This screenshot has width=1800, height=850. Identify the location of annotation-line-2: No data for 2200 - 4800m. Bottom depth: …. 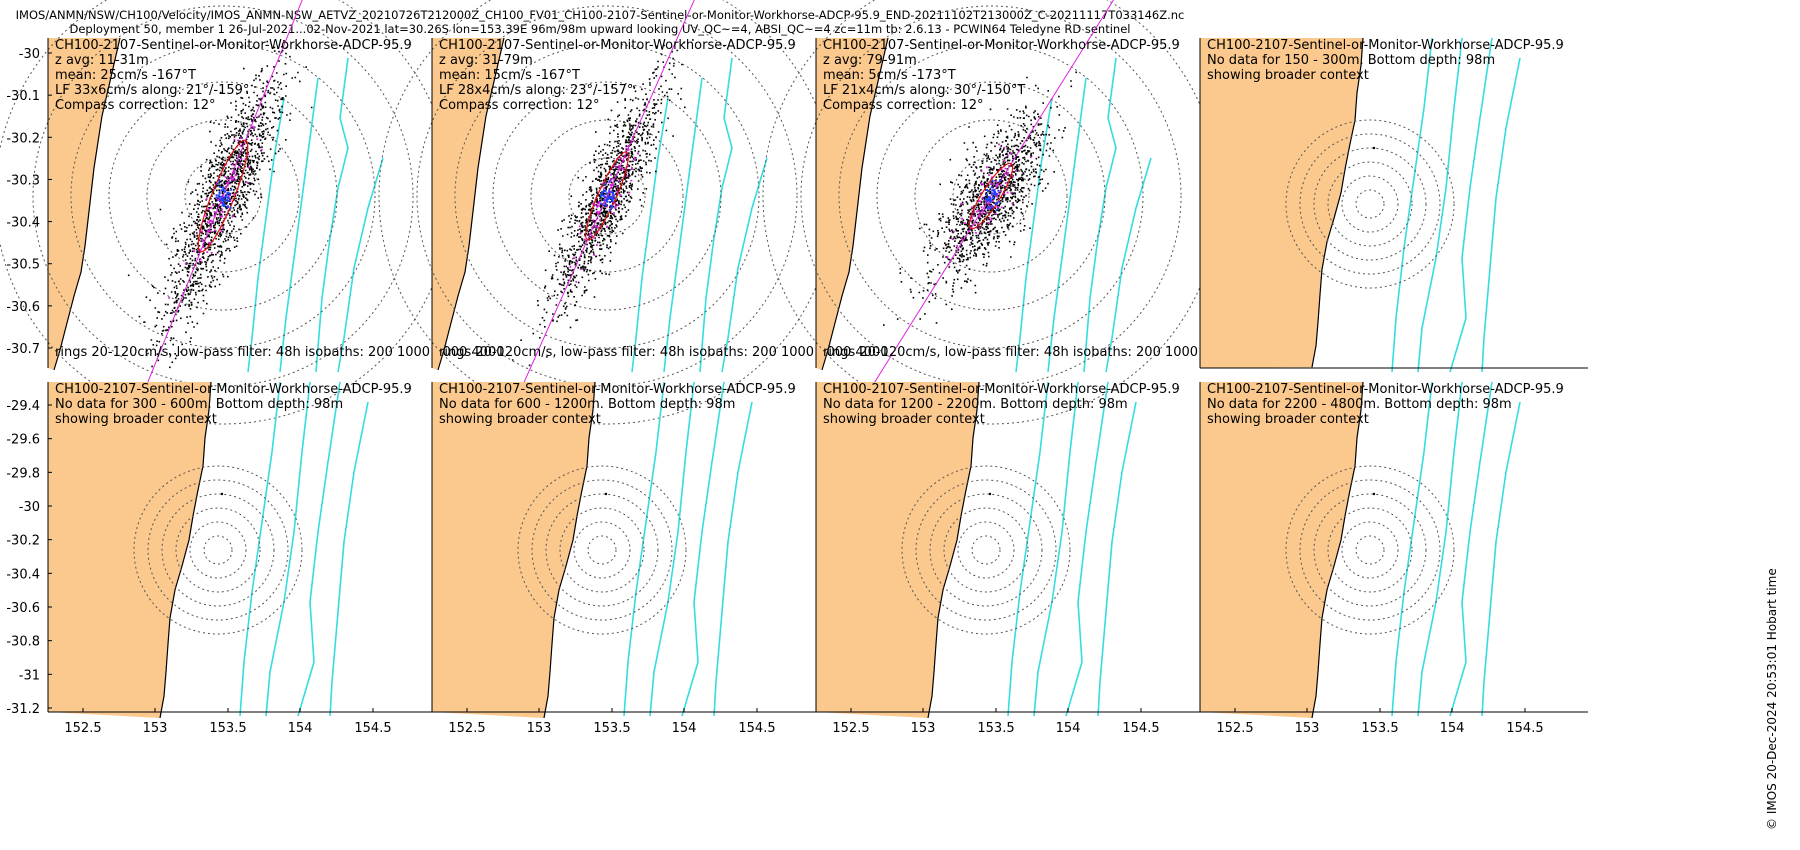
(1359, 404).